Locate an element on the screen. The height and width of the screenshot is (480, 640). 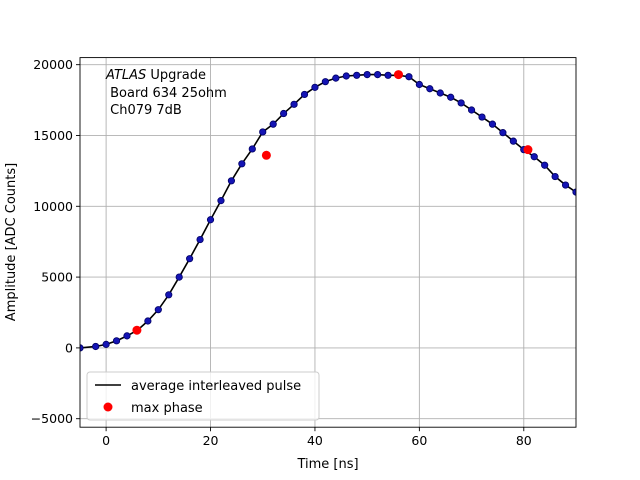
annotation-line-2: Board 634 25ohm is located at coordinates (166, 93).